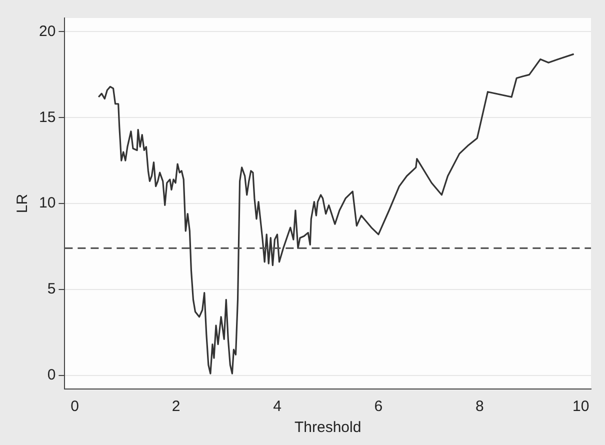 The height and width of the screenshot is (445, 605). I want to click on y-tick-label: 15, so click(47, 117).